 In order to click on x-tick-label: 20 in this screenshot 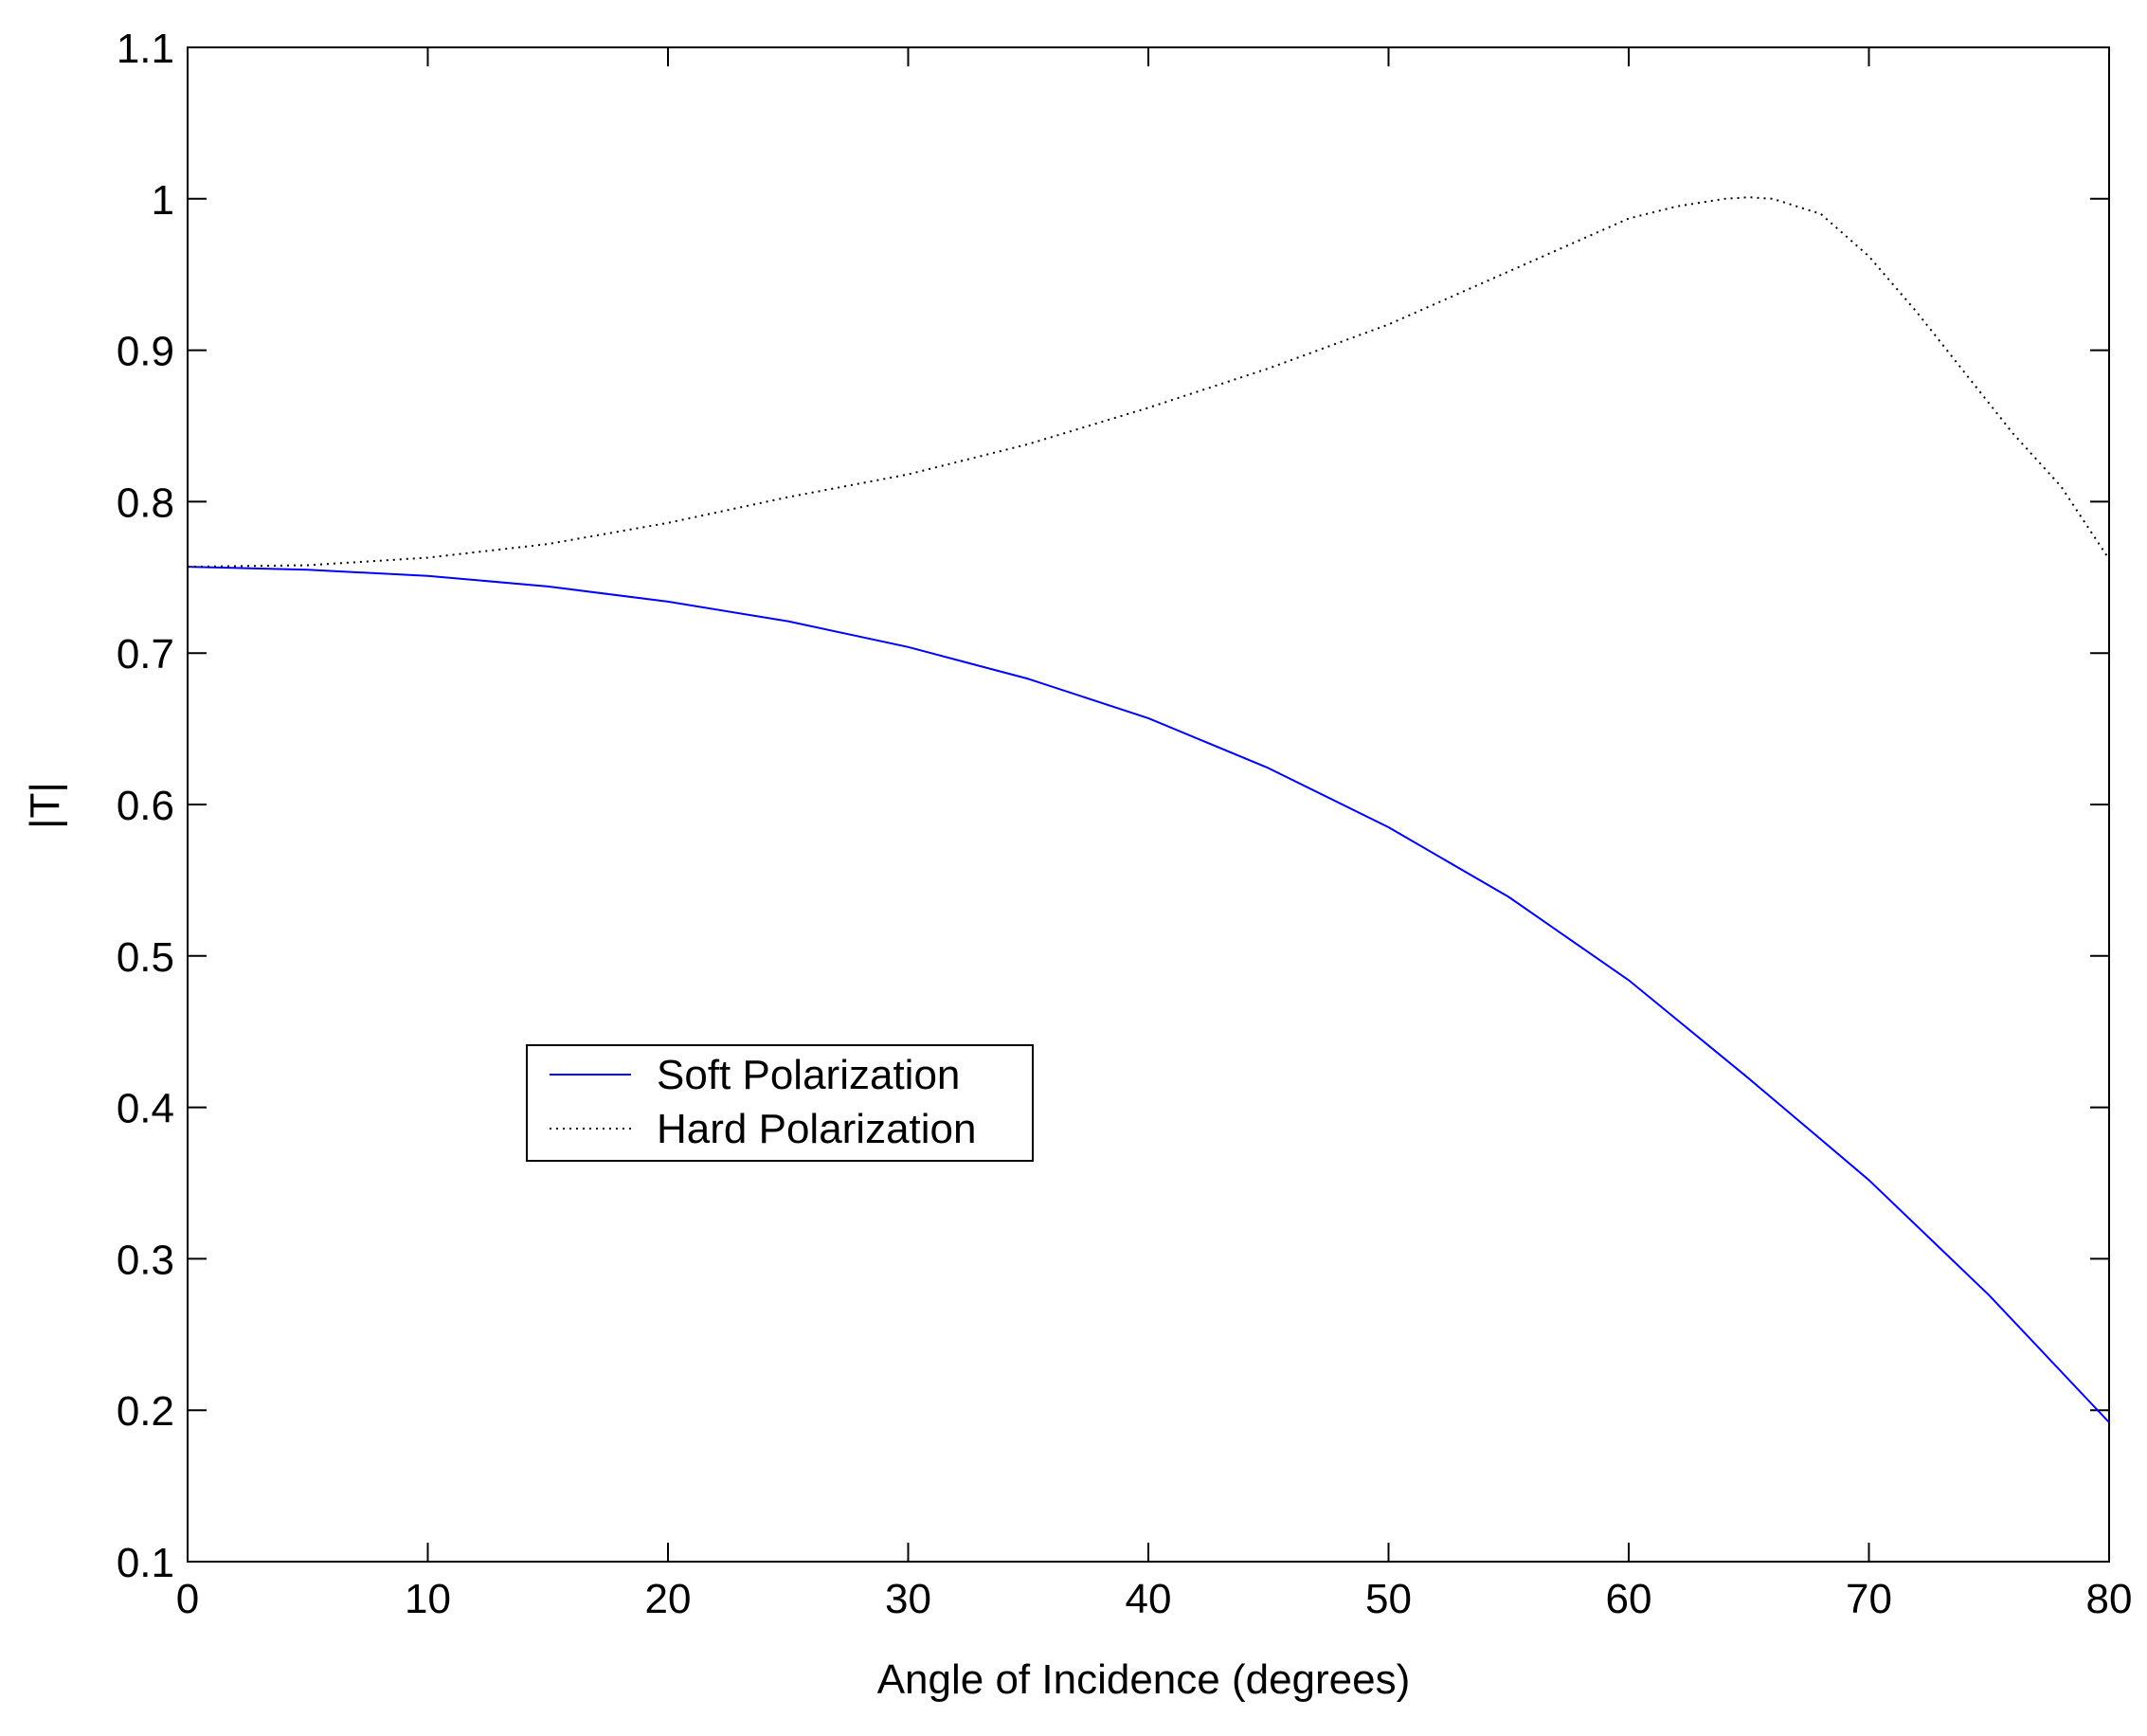, I will do `click(668, 1599)`.